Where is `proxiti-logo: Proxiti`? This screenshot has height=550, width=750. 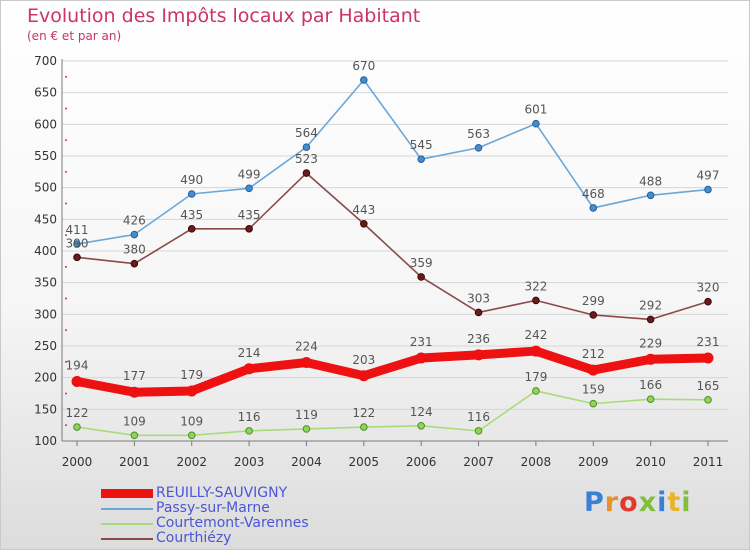 proxiti-logo: Proxiti is located at coordinates (638, 502).